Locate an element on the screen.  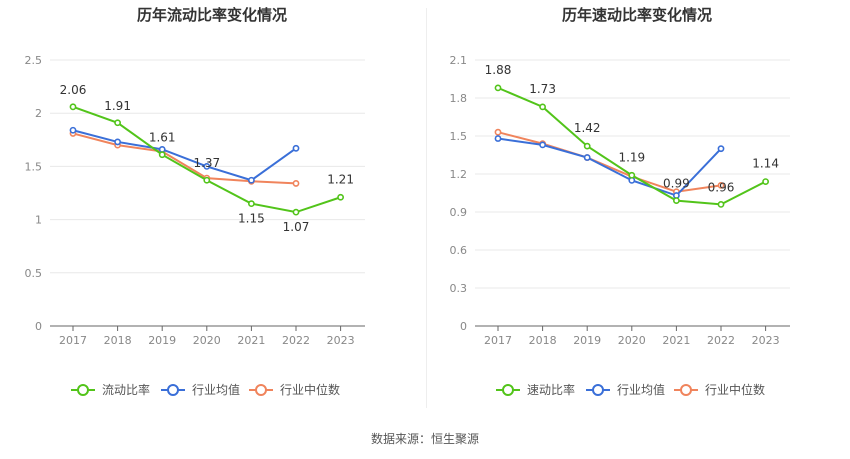
y-tick-label: 1.2 is located at coordinates (459, 174).